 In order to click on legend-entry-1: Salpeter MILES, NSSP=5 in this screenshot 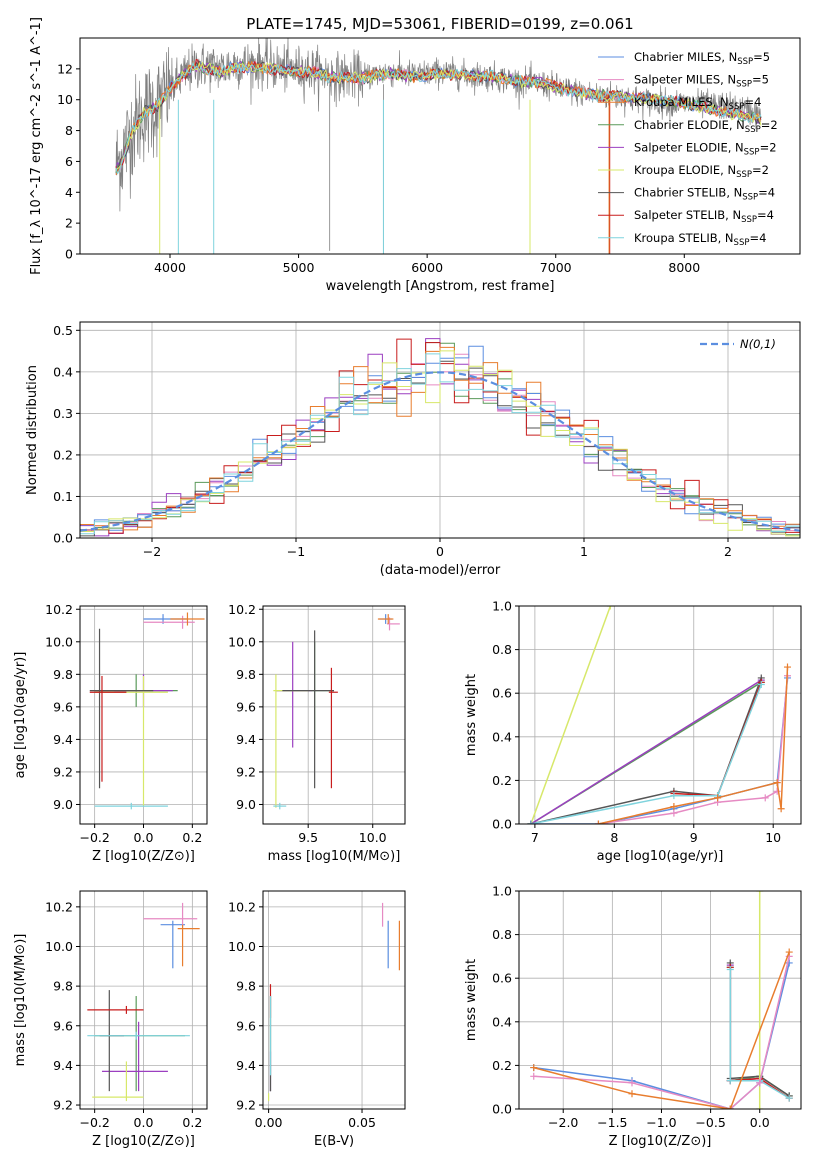, I will do `click(701, 81)`.